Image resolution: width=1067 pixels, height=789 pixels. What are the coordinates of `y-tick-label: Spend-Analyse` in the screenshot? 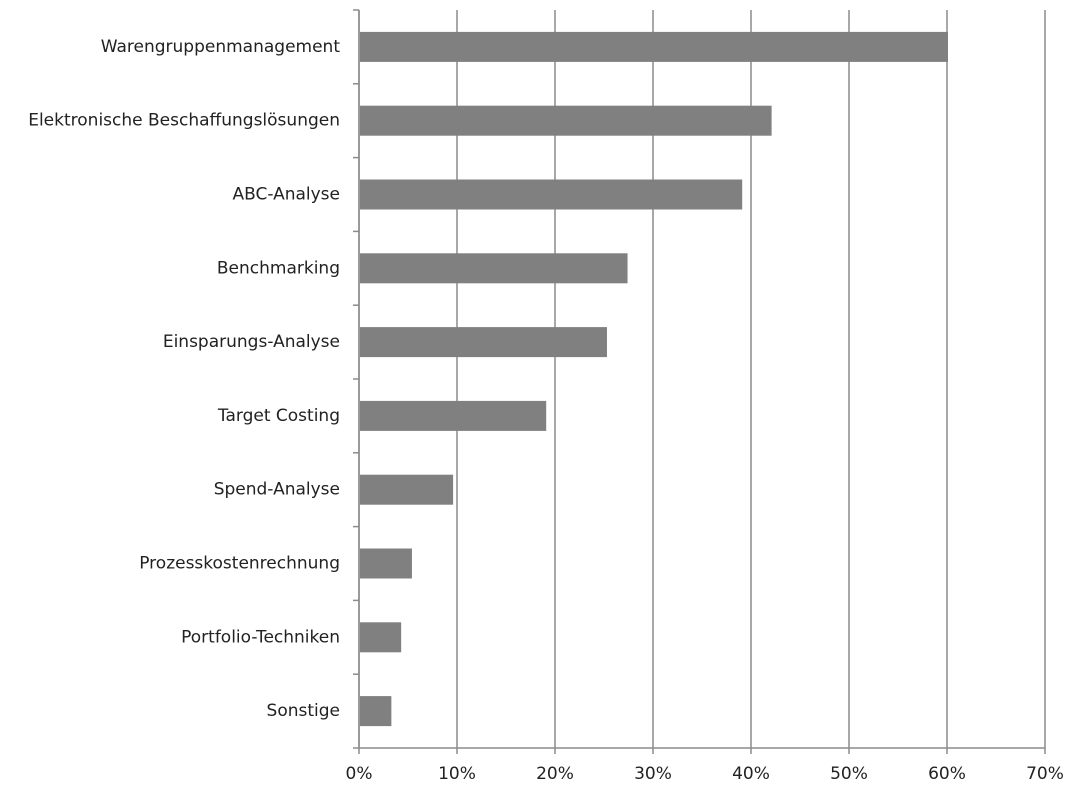 It's located at (277, 490).